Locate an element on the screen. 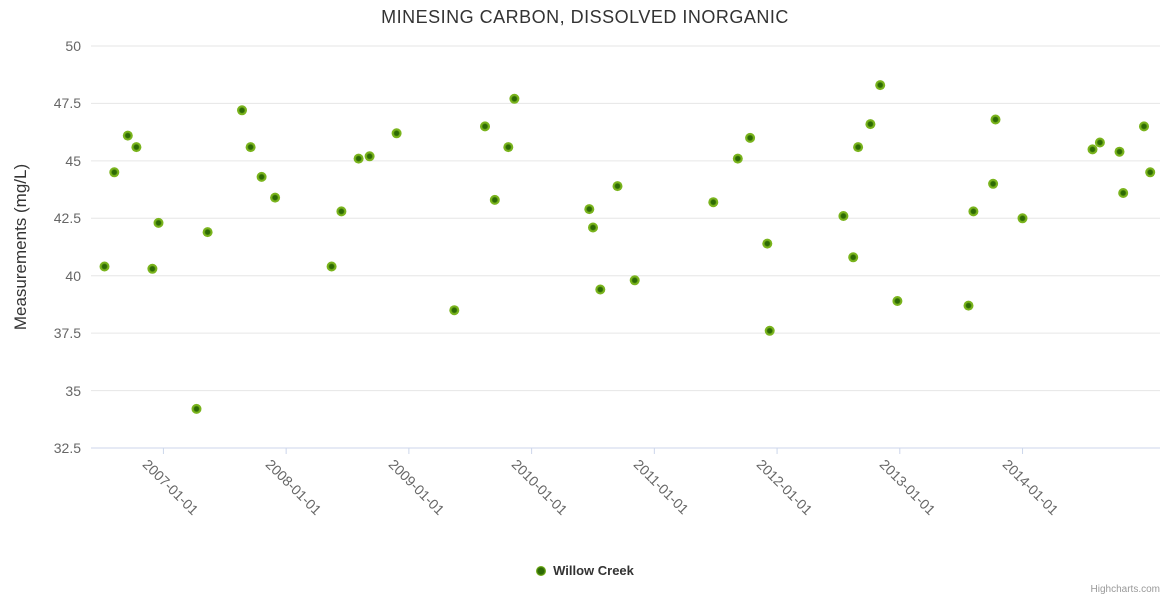 This screenshot has width=1170, height=600. y-axis-label: 47.5 is located at coordinates (67, 103).